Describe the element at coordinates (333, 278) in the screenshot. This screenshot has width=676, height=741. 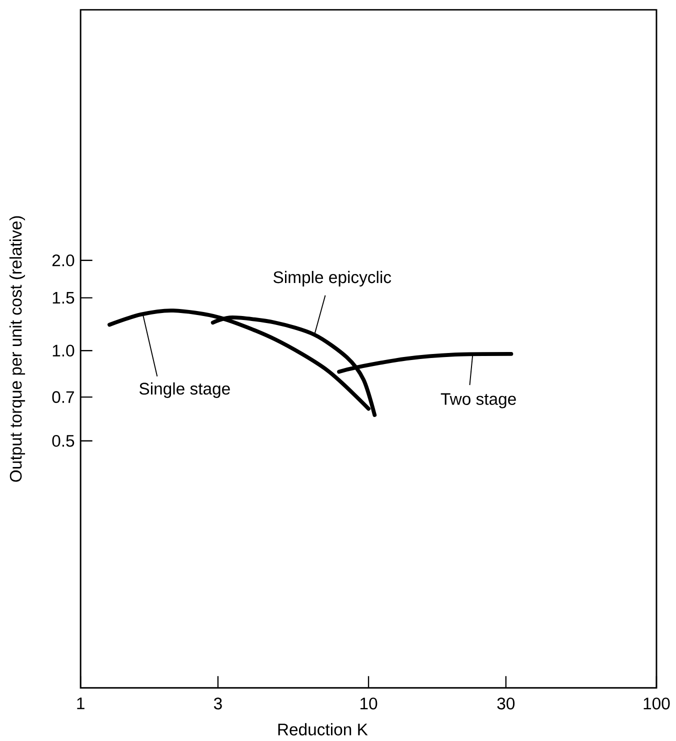
I see `annotation: Simple epicyclic` at that location.